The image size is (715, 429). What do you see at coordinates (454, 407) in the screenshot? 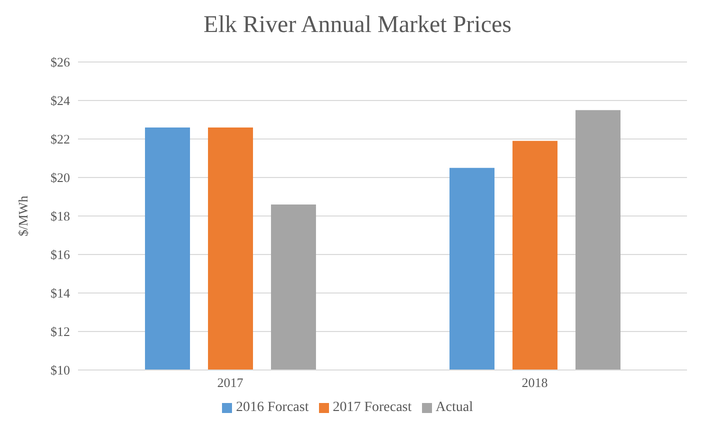
I see `legend-label: Actual` at bounding box center [454, 407].